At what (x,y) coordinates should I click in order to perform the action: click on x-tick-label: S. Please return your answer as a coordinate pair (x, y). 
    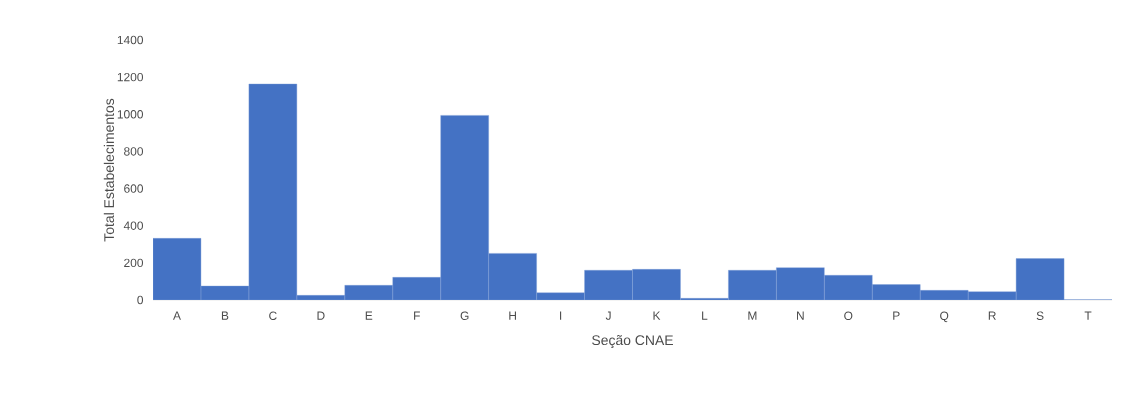
    Looking at the image, I should click on (1040, 315).